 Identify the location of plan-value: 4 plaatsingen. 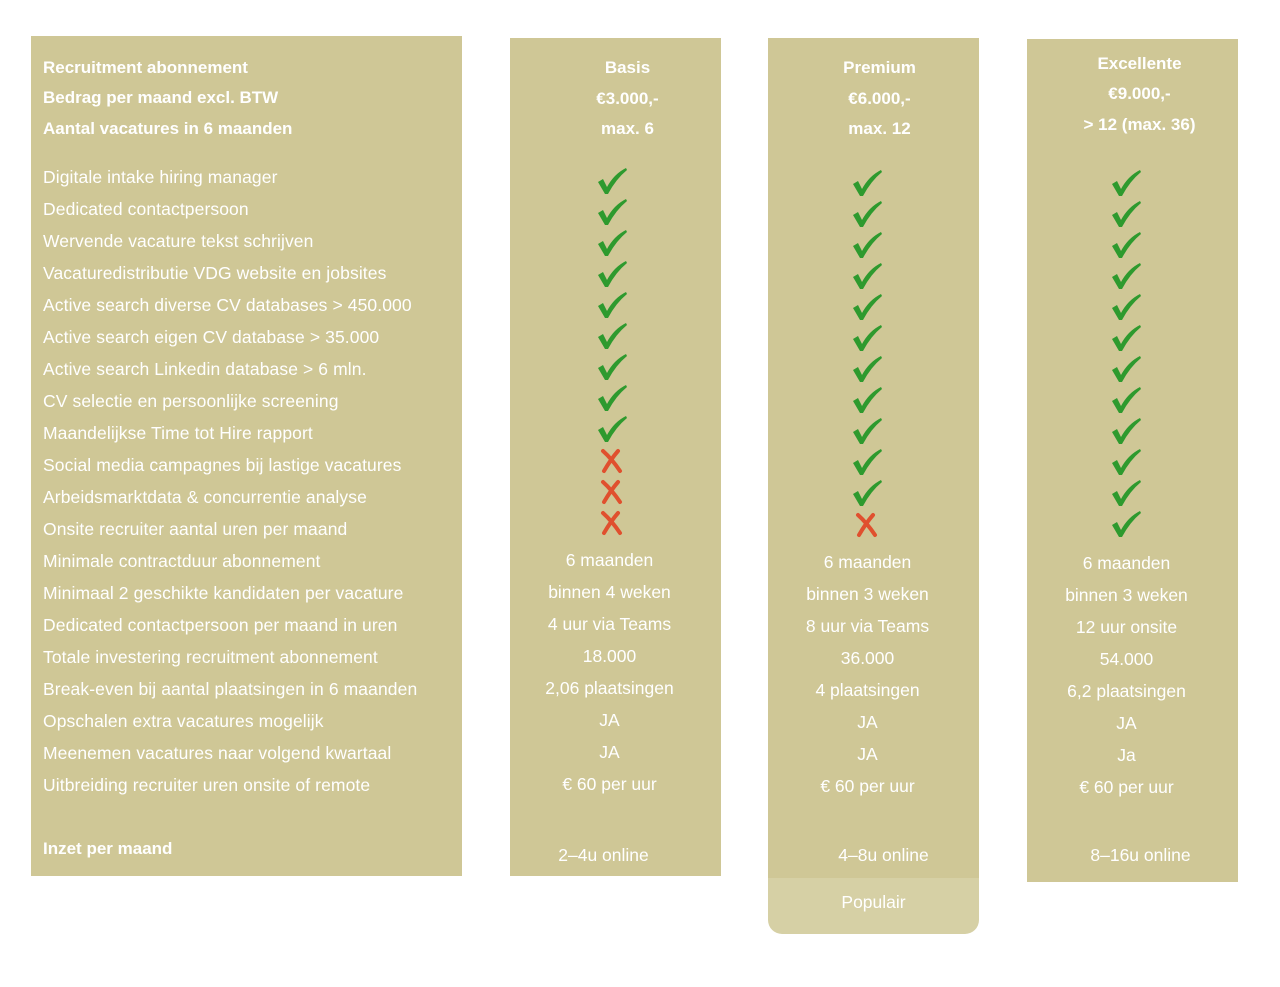
(867, 690).